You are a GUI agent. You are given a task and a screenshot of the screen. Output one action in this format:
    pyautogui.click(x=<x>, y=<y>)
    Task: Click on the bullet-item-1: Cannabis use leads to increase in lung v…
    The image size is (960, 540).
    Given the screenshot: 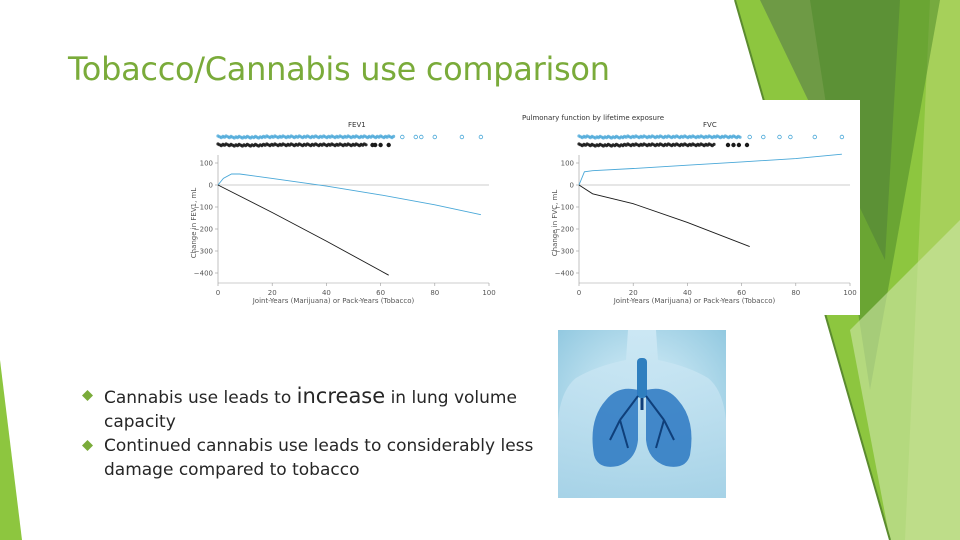 What is the action you would take?
    pyautogui.click(x=317, y=409)
    